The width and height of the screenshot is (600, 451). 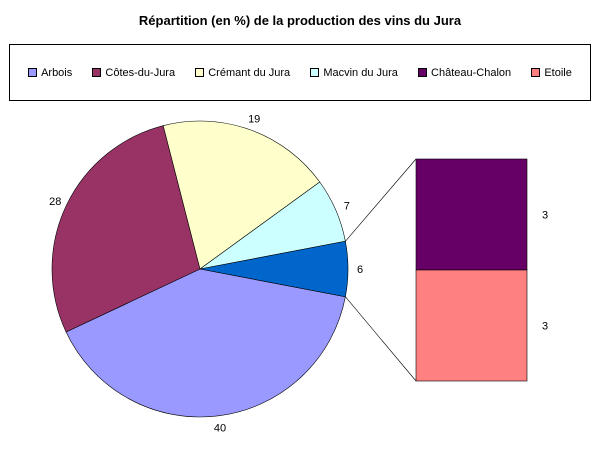 I want to click on pie-data-label: 28, so click(x=55, y=202).